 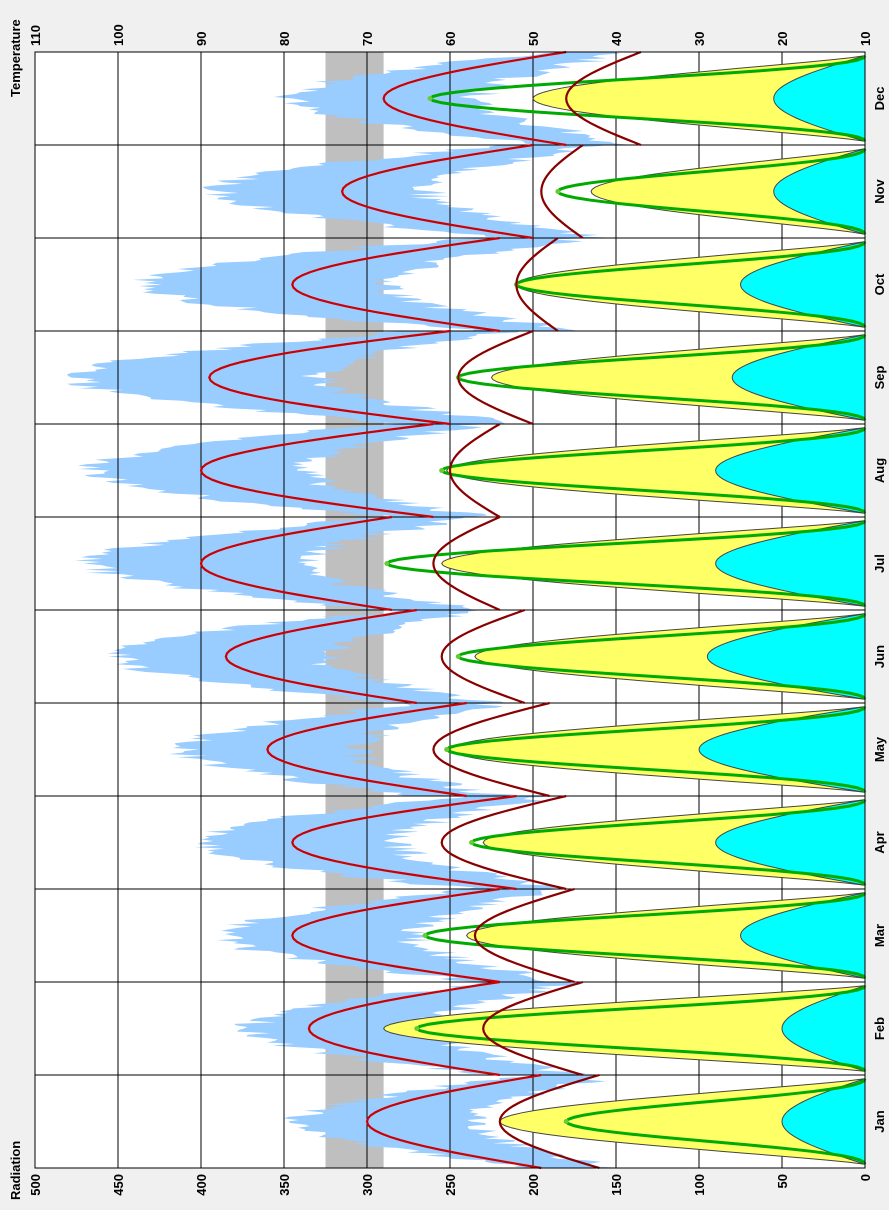 What do you see at coordinates (562, 191) in the screenshot?
I see `wet-bulb-temperature-nov` at bounding box center [562, 191].